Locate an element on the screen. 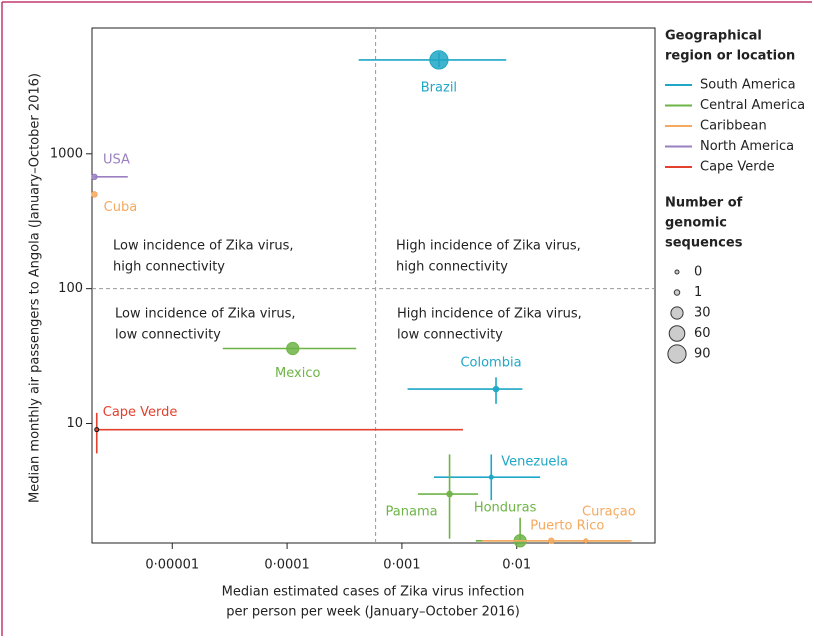  point-label: Curaçao is located at coordinates (609, 511).